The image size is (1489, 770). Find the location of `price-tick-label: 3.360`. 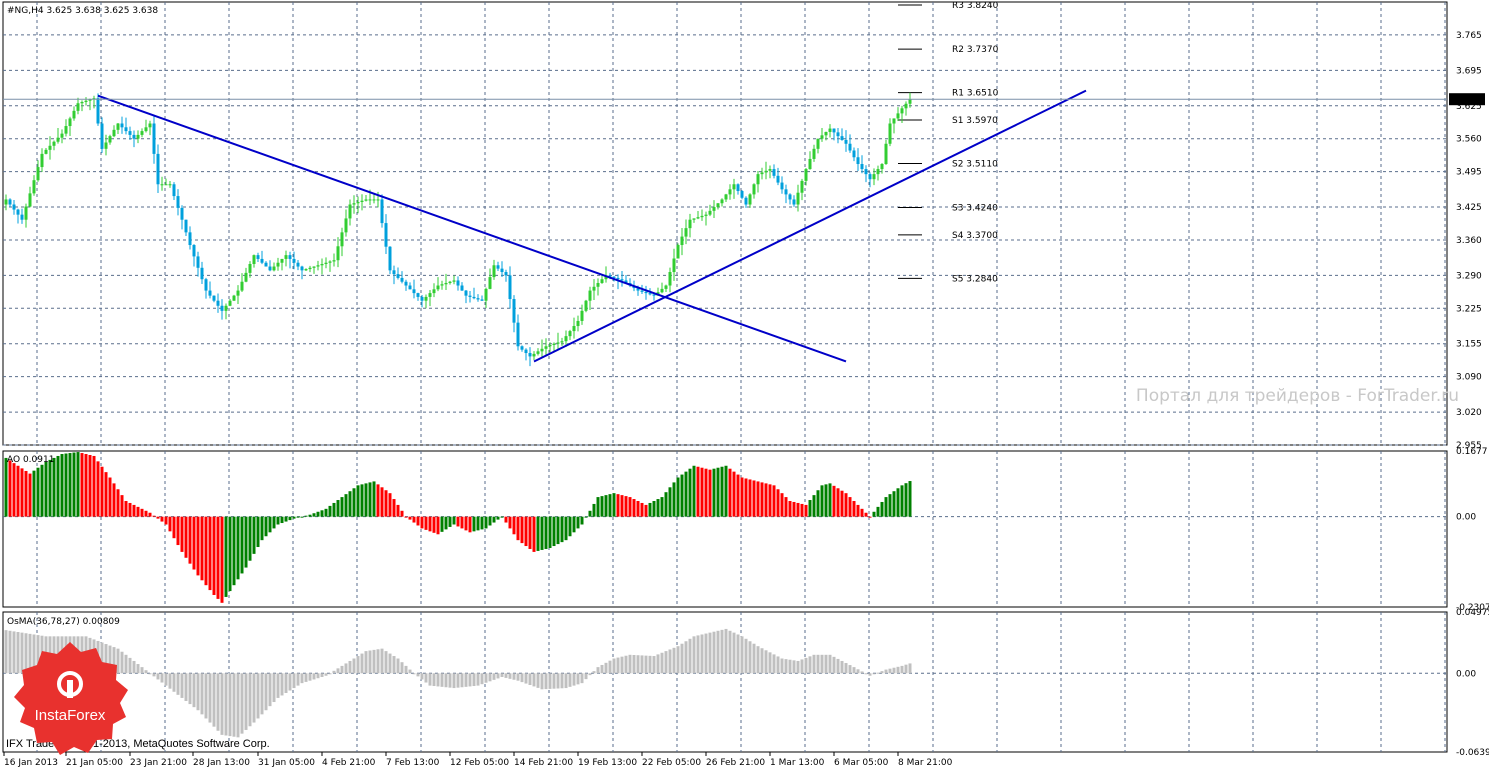

price-tick-label: 3.360 is located at coordinates (1469, 241).